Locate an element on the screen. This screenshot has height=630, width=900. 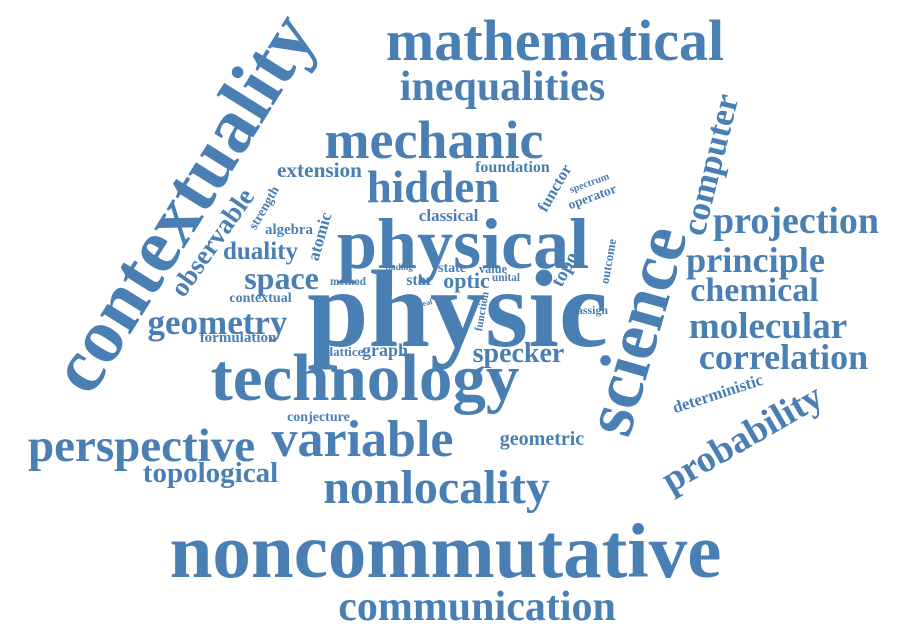
word-hidden: hidden is located at coordinates (433, 187).